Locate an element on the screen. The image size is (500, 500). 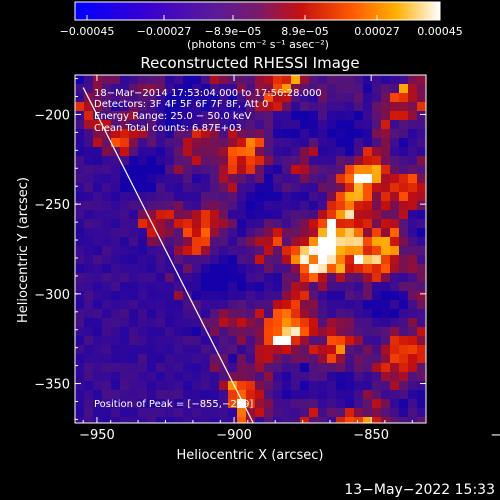
colorbar-units: (photons cm⁻² s⁻¹ asec⁻²) is located at coordinates (258, 44).